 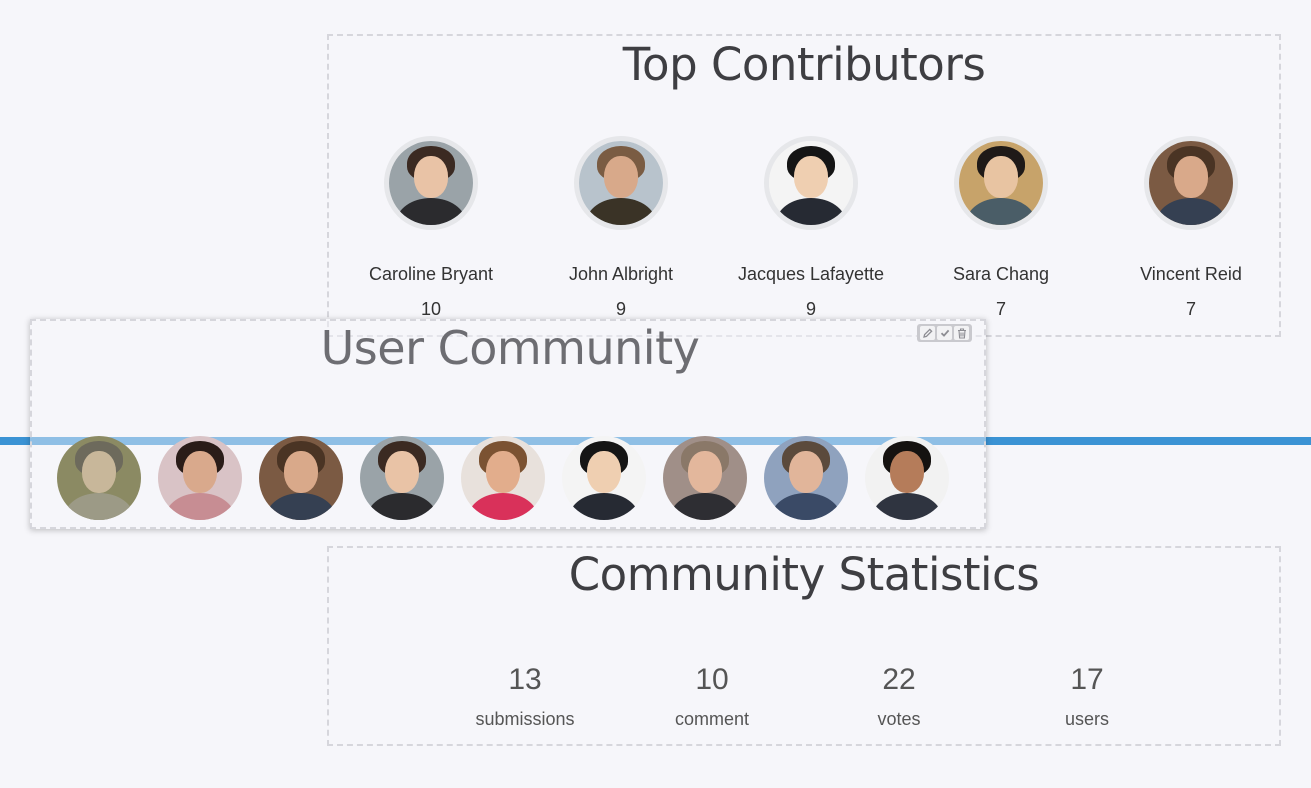 I want to click on community-avatar-row, so click(x=511, y=478).